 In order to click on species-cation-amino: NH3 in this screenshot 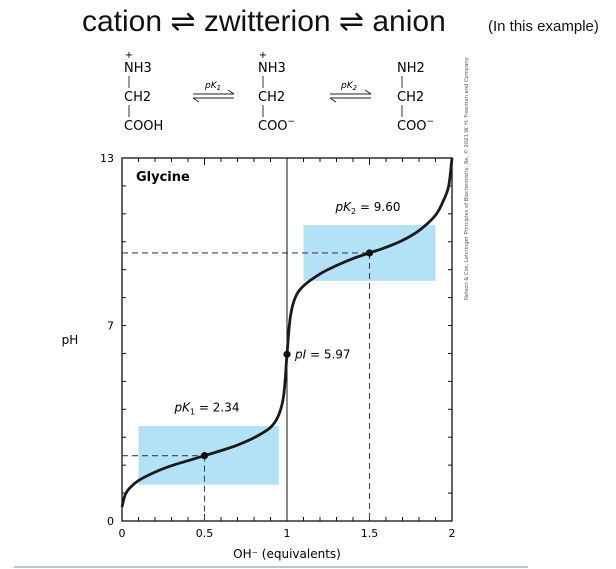, I will do `click(138, 68)`.